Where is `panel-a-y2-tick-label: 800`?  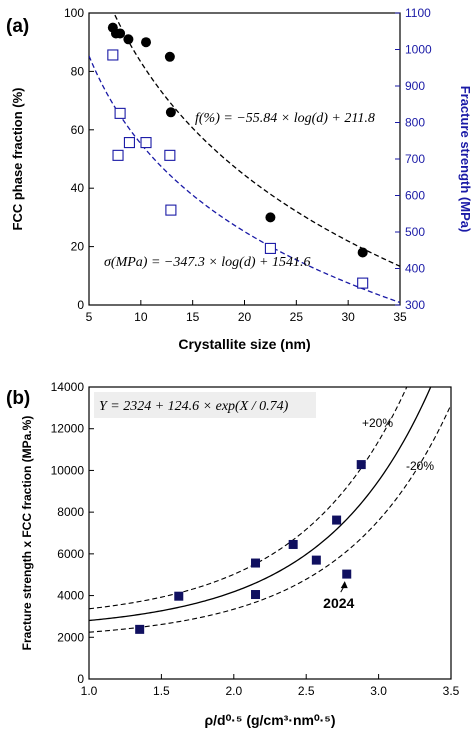 panel-a-y2-tick-label: 800 is located at coordinates (415, 123).